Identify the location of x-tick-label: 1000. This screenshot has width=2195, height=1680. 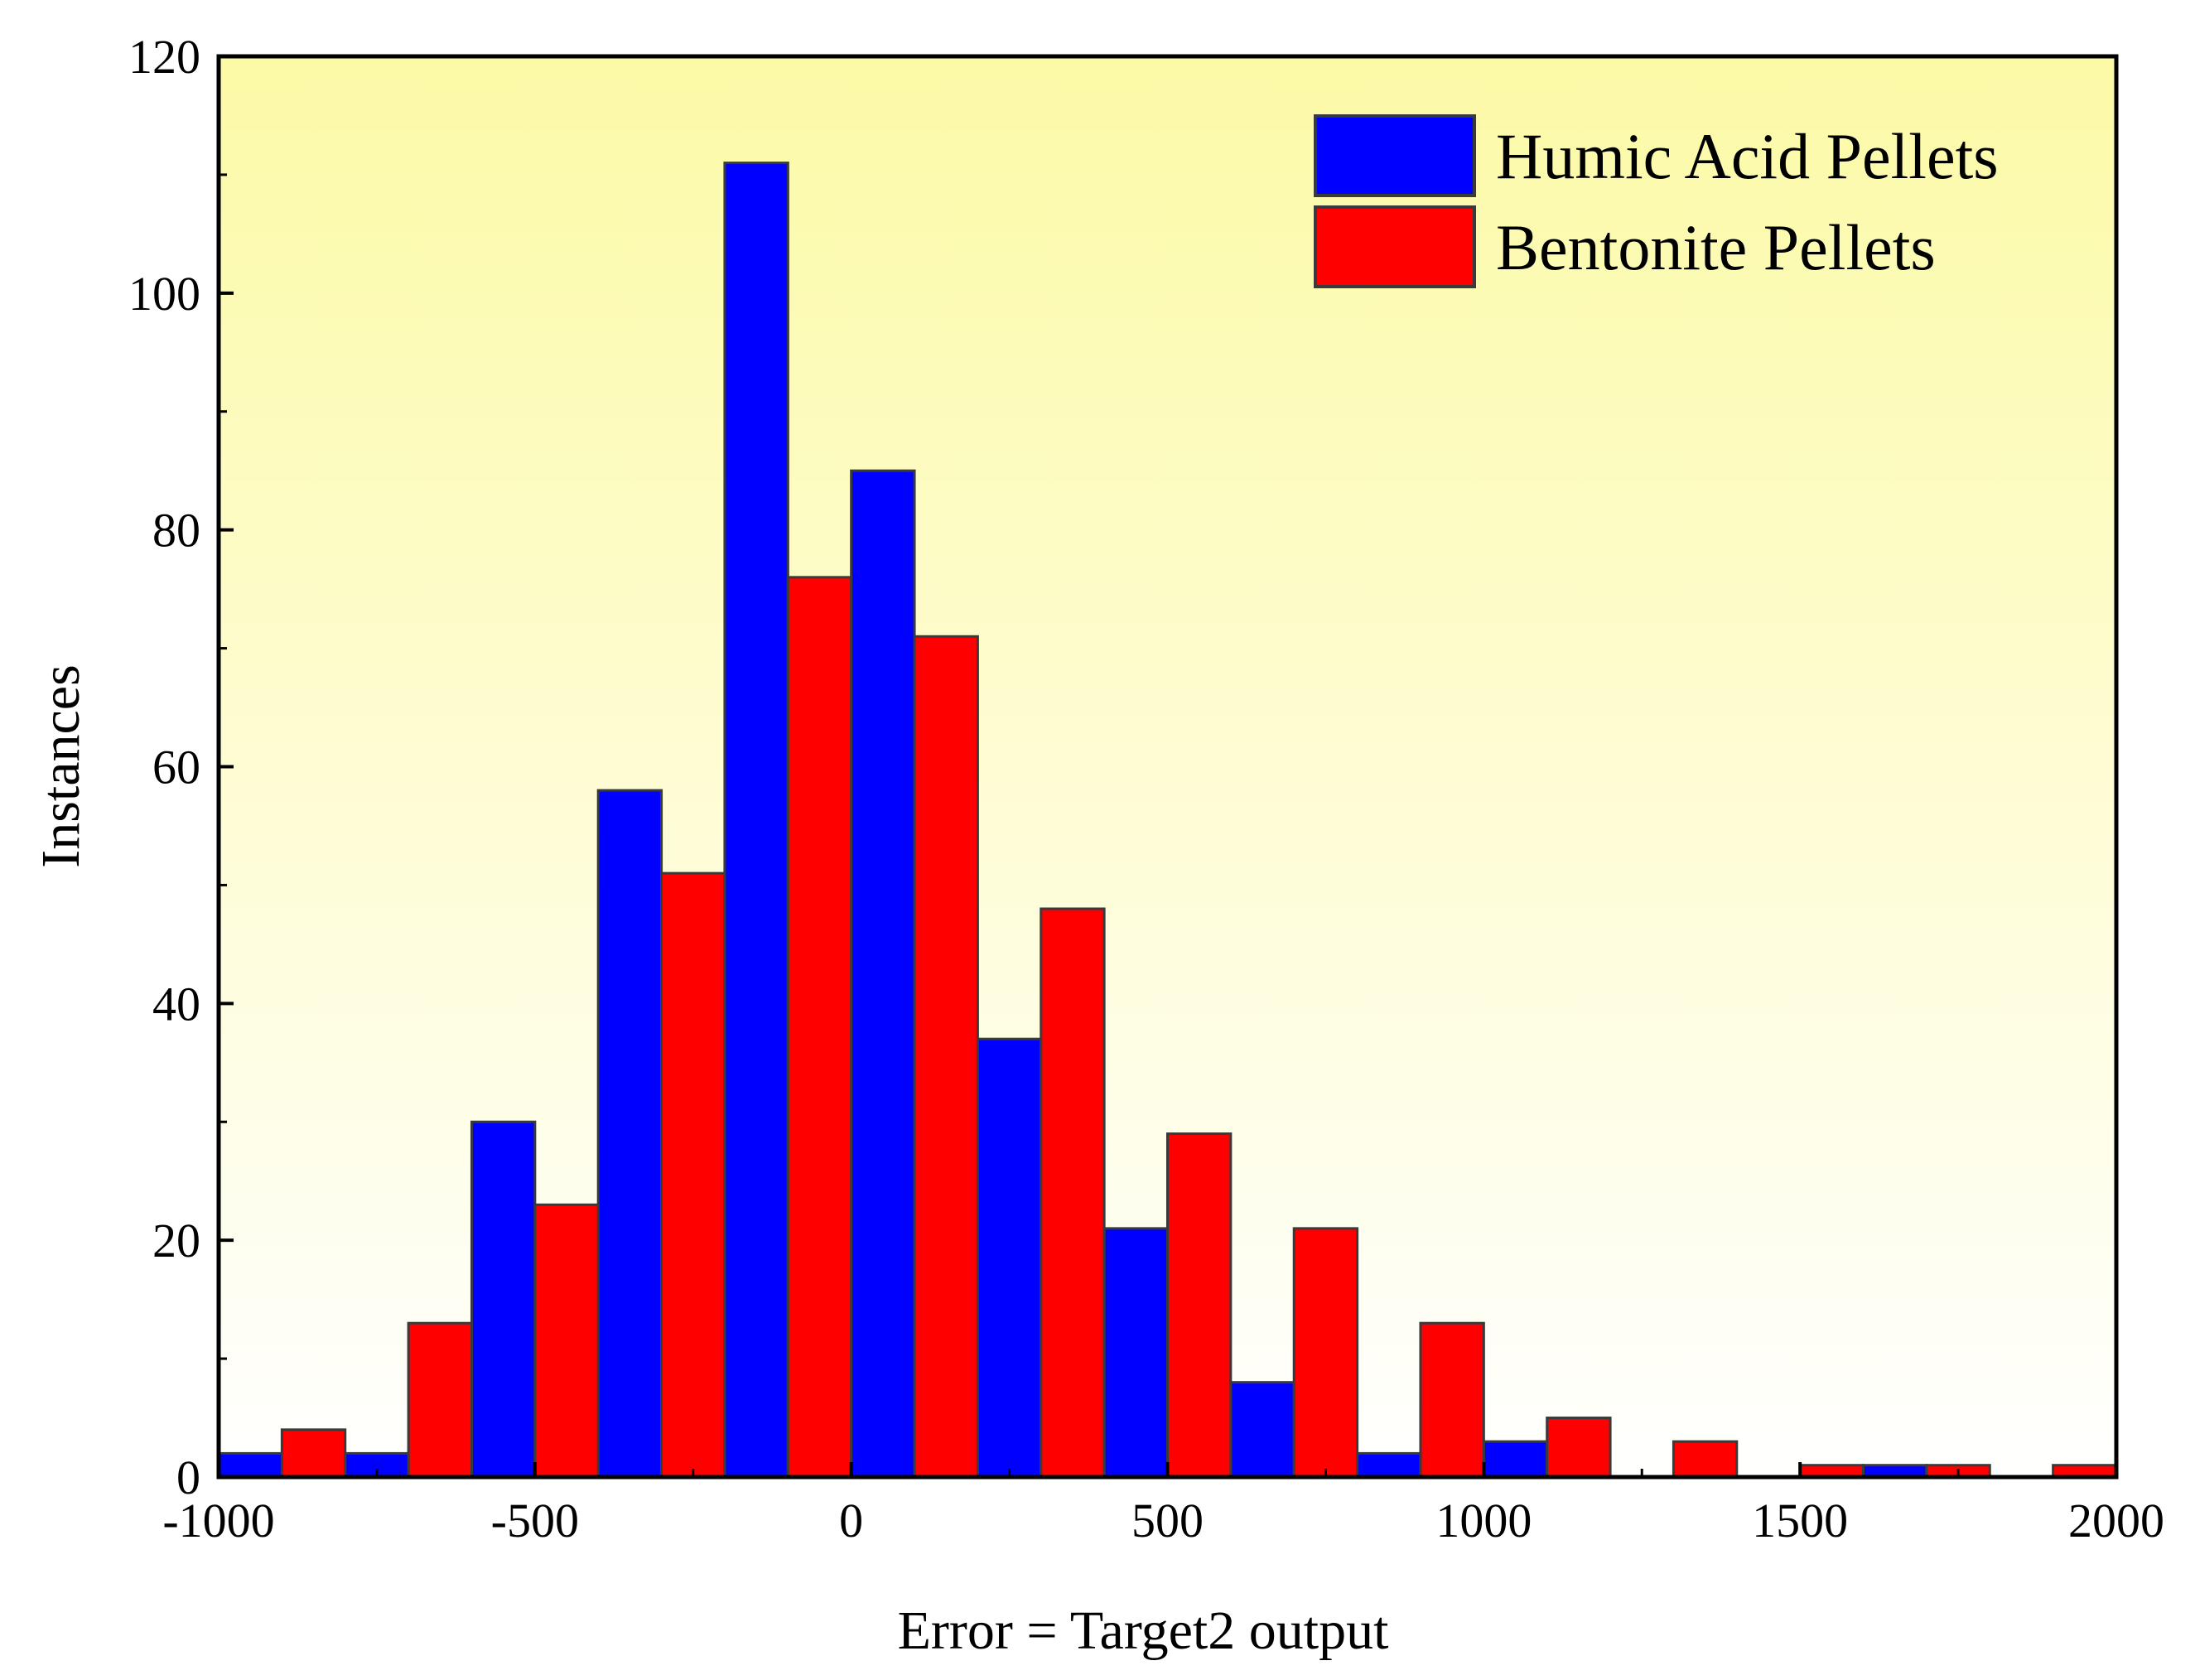
(1483, 1520).